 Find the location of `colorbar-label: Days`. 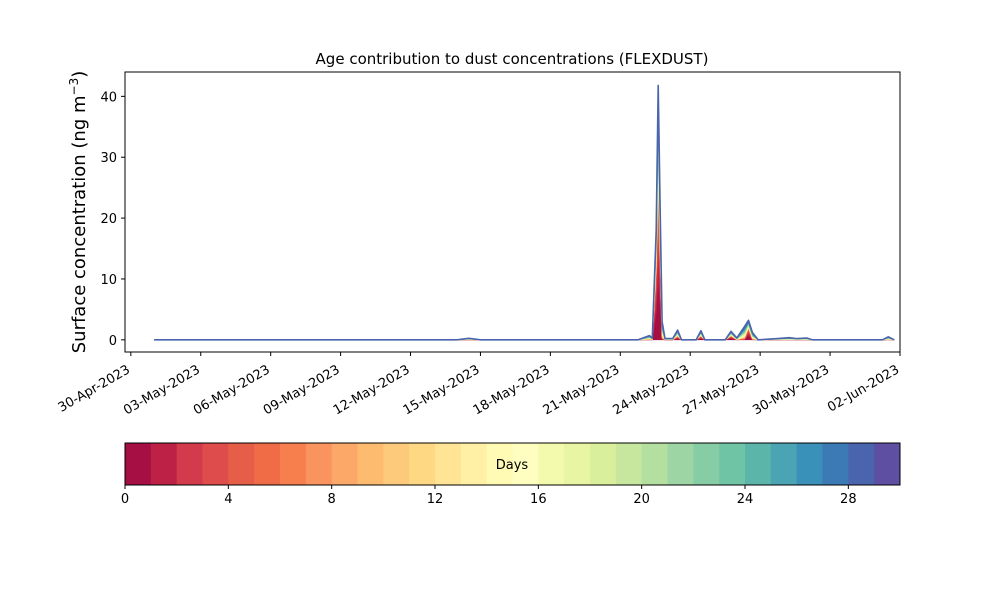

colorbar-label: Days is located at coordinates (512, 465).